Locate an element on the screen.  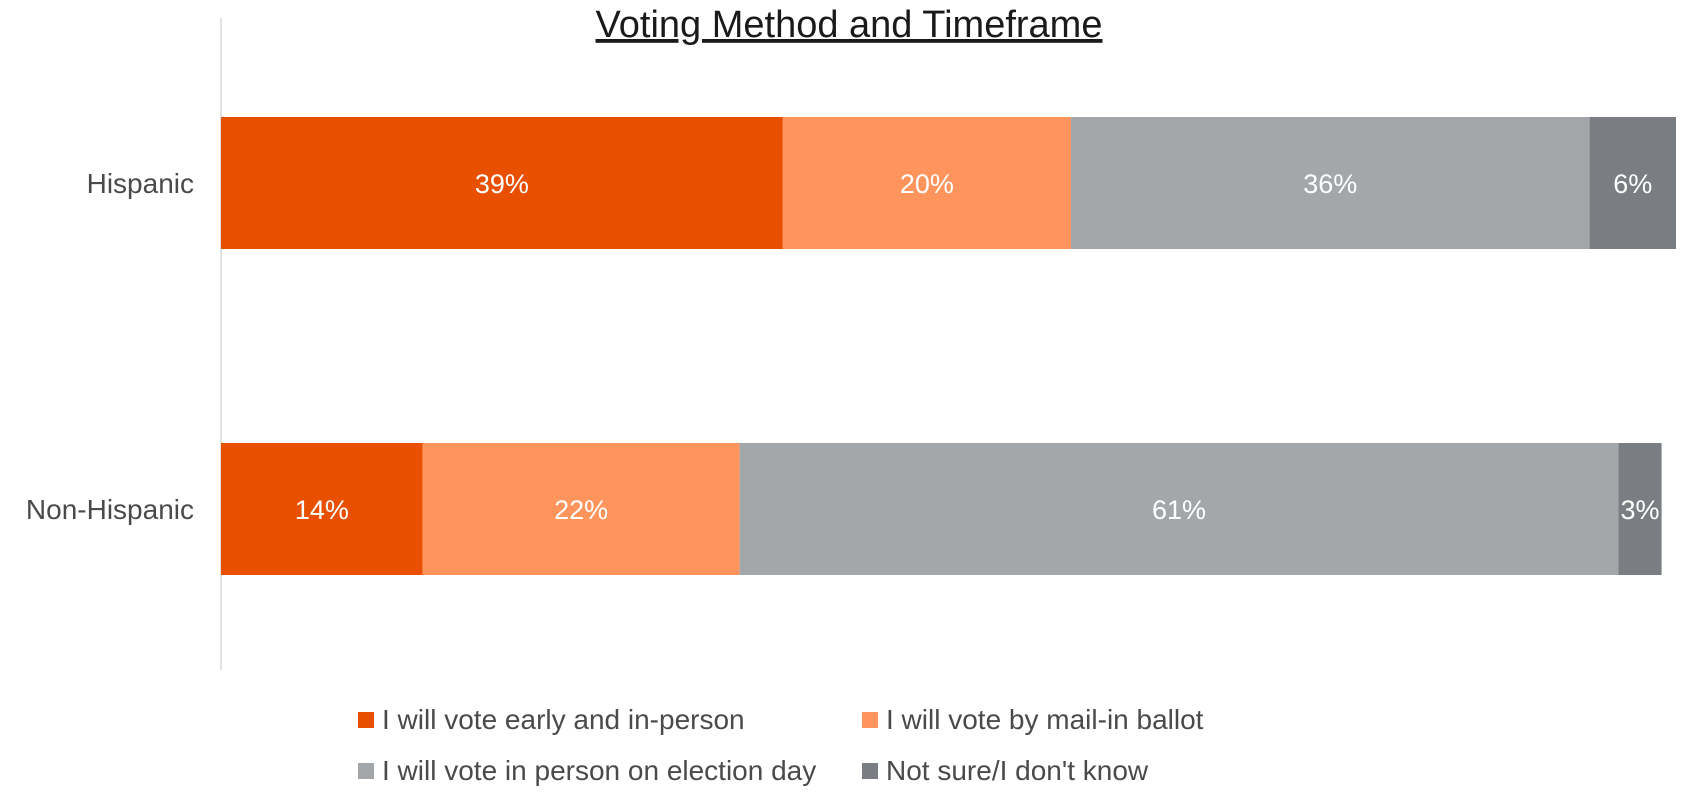
data-label: 14% is located at coordinates (322, 510).